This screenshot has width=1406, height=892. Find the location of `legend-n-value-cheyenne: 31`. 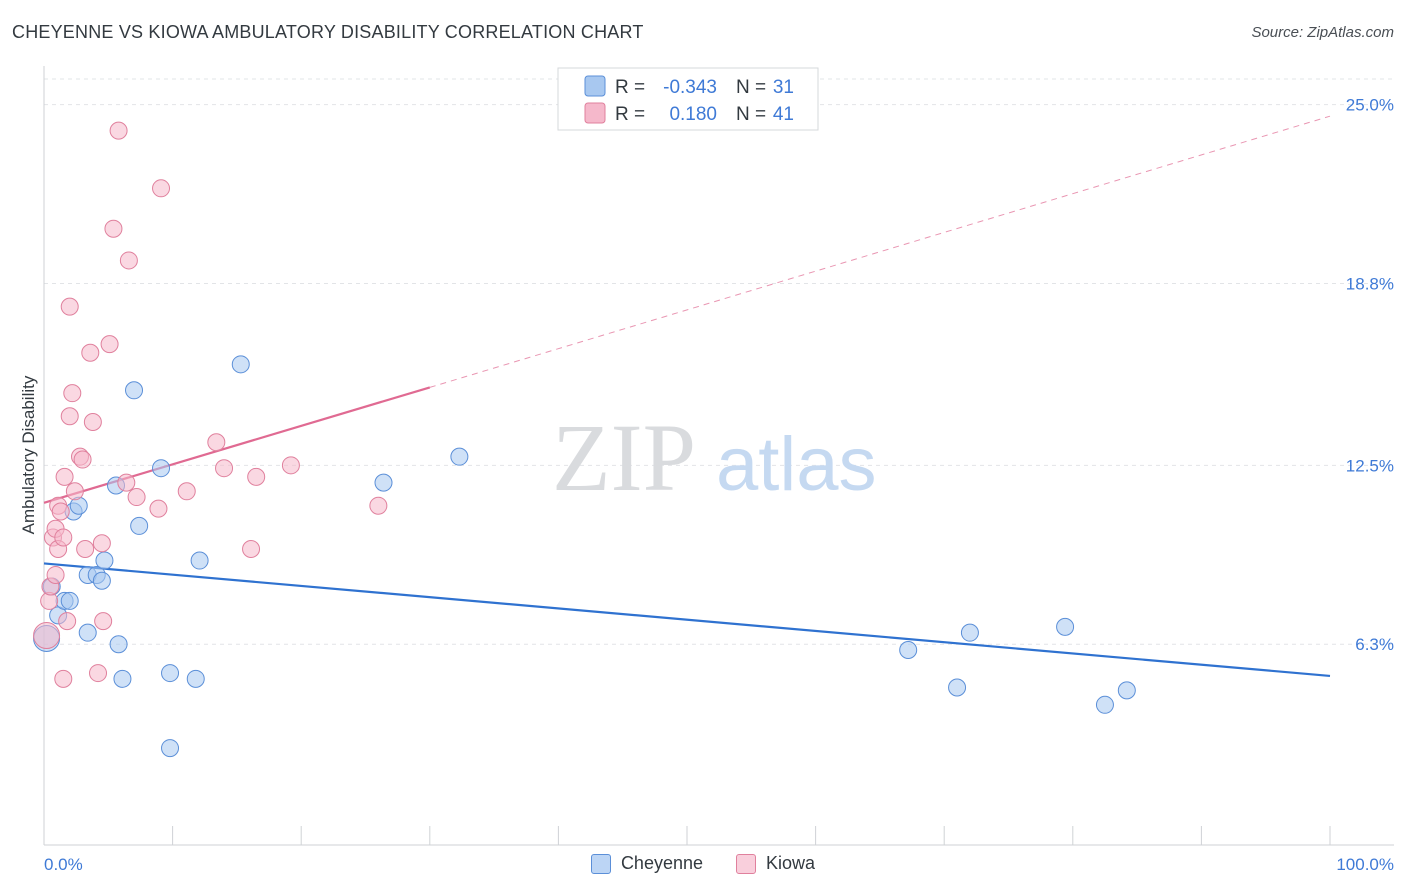

legend-n-value-cheyenne: 31 is located at coordinates (783, 87).